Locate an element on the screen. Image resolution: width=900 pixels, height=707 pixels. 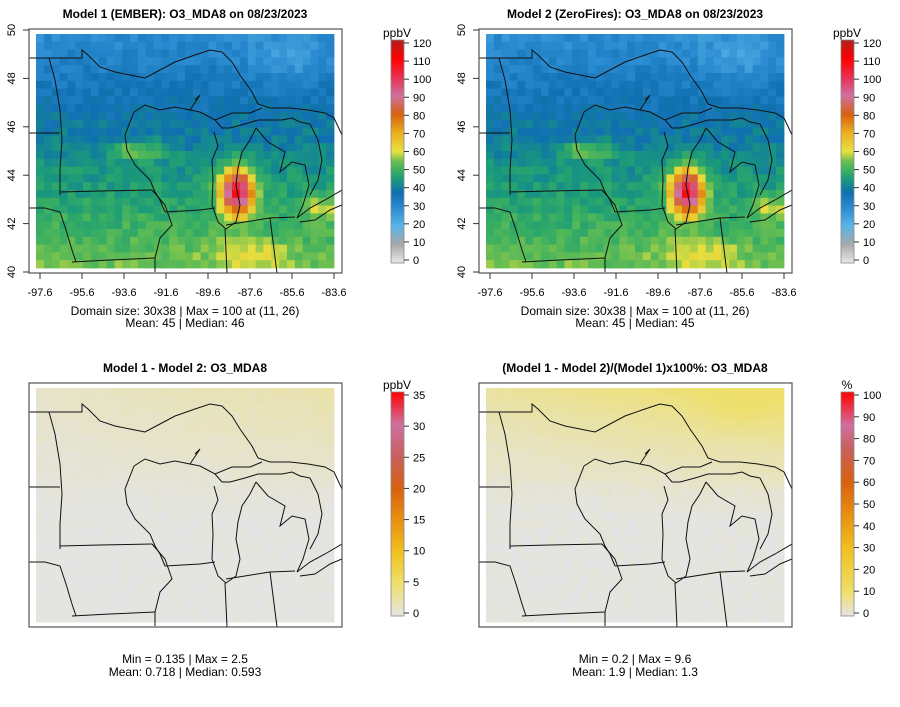
colorbar-tick-label: 50 is located at coordinates (869, 505).